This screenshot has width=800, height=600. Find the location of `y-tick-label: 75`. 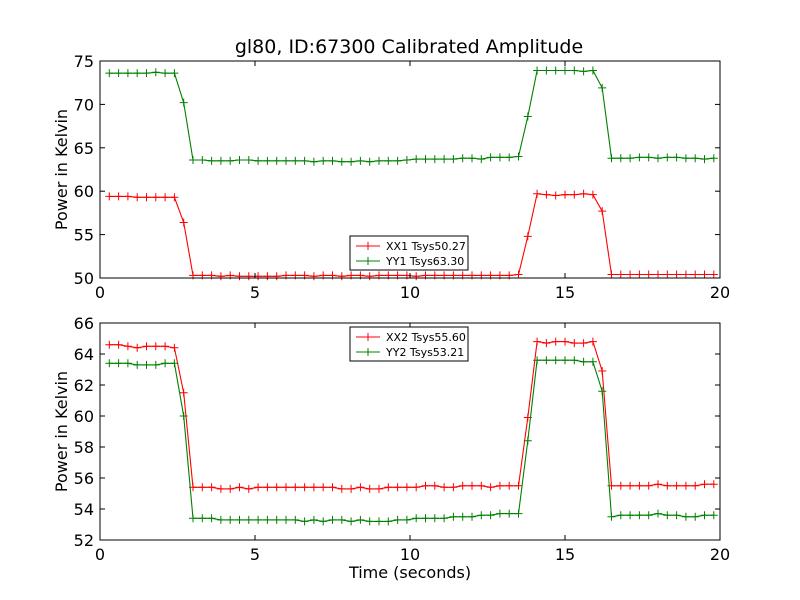

y-tick-label: 75 is located at coordinates (84, 61).